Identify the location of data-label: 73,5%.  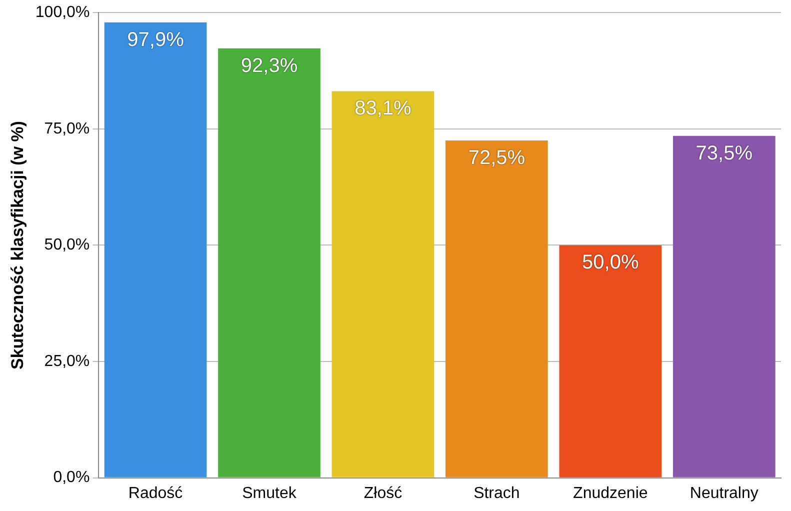
(724, 153).